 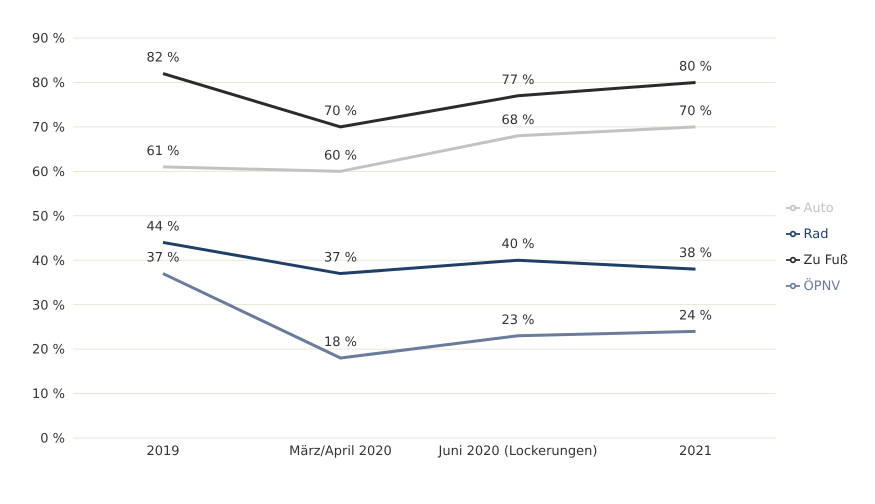 What do you see at coordinates (48, 306) in the screenshot?
I see `y-tick-label: 30 %` at bounding box center [48, 306].